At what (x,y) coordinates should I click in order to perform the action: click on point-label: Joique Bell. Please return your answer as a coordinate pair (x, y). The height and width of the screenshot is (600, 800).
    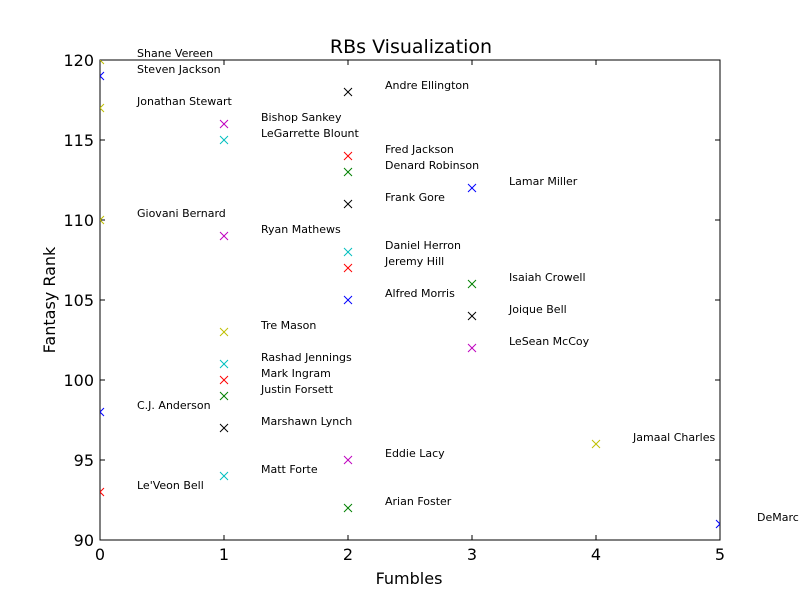
    Looking at the image, I should click on (537, 309).